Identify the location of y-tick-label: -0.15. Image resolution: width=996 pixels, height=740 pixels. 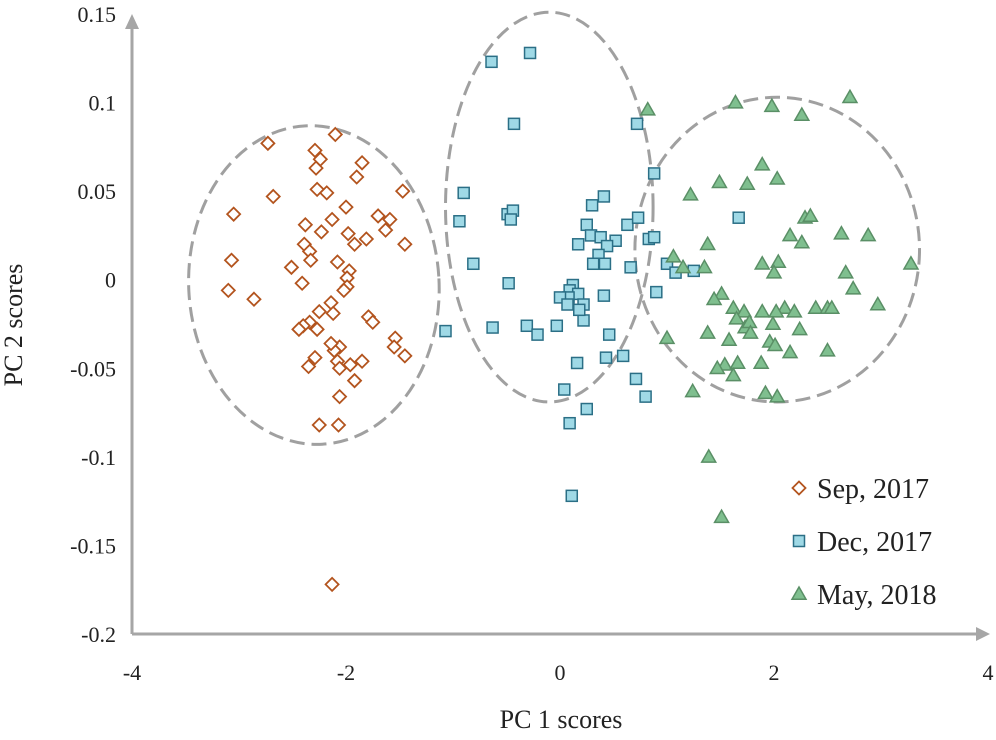
(93, 545).